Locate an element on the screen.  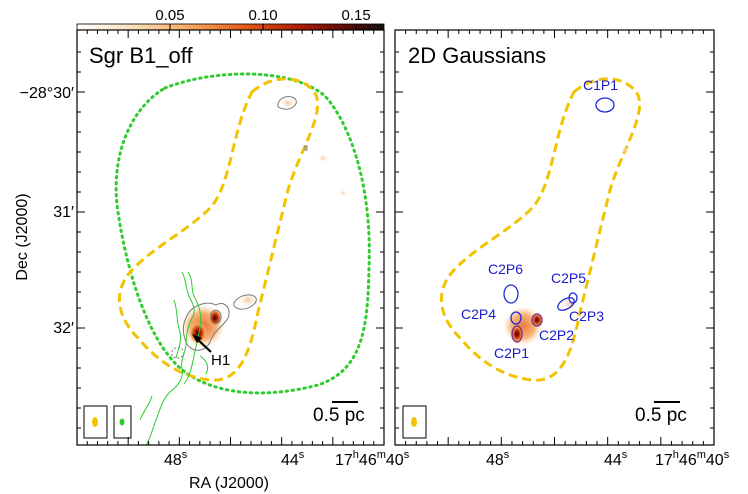
right-panel-title: 2D Gaussians is located at coordinates (477, 55).